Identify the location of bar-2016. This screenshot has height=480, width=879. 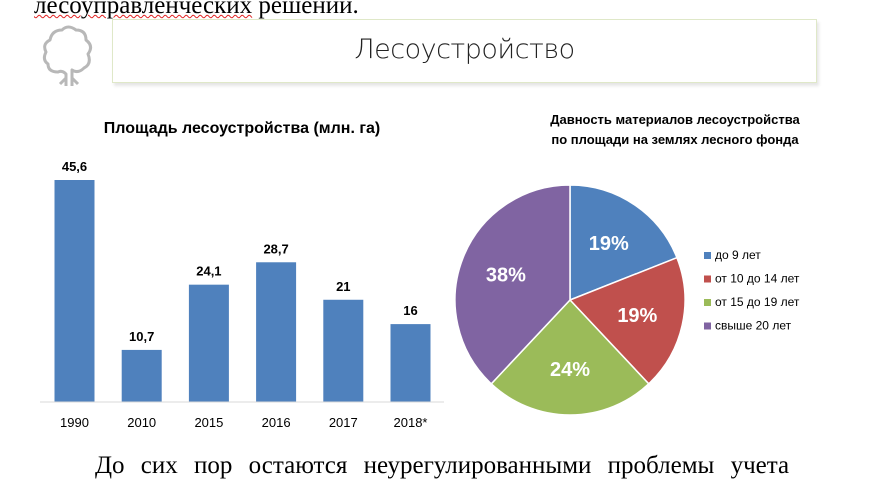
(276, 332).